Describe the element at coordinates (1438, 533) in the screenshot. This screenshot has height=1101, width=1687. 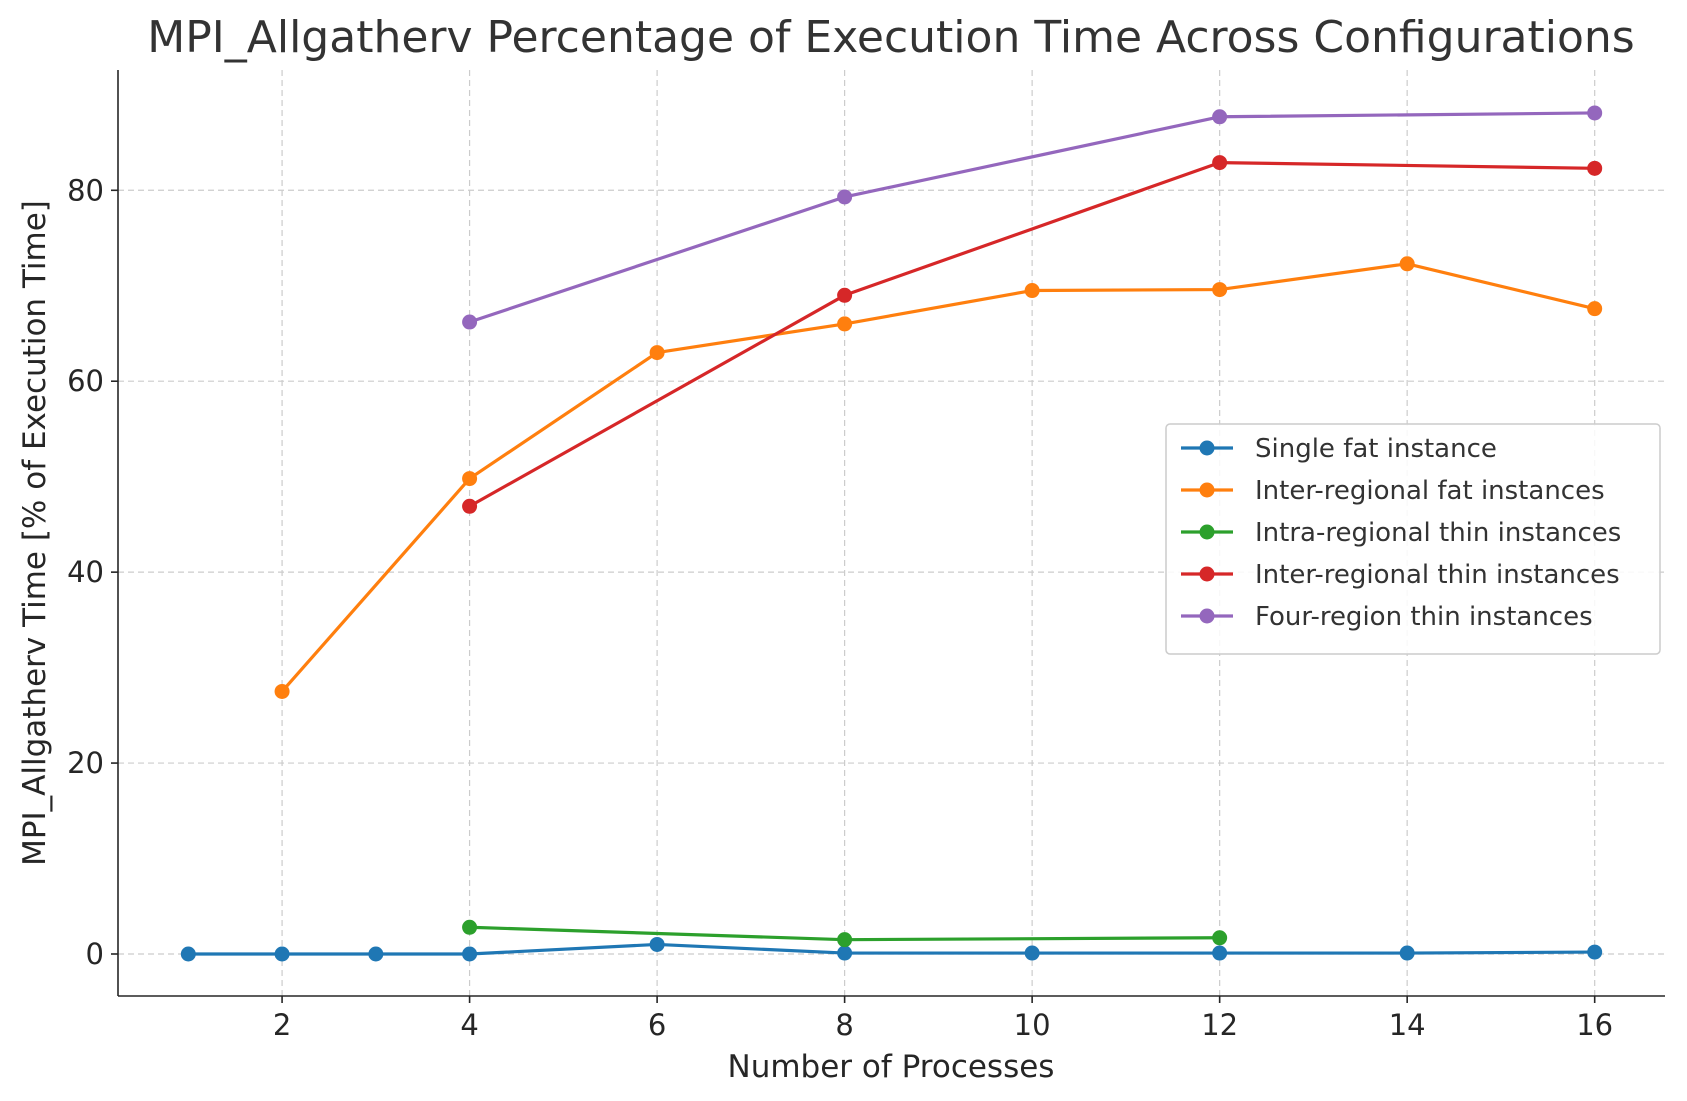
I see `legend-label: Intra-regional thin instances` at that location.